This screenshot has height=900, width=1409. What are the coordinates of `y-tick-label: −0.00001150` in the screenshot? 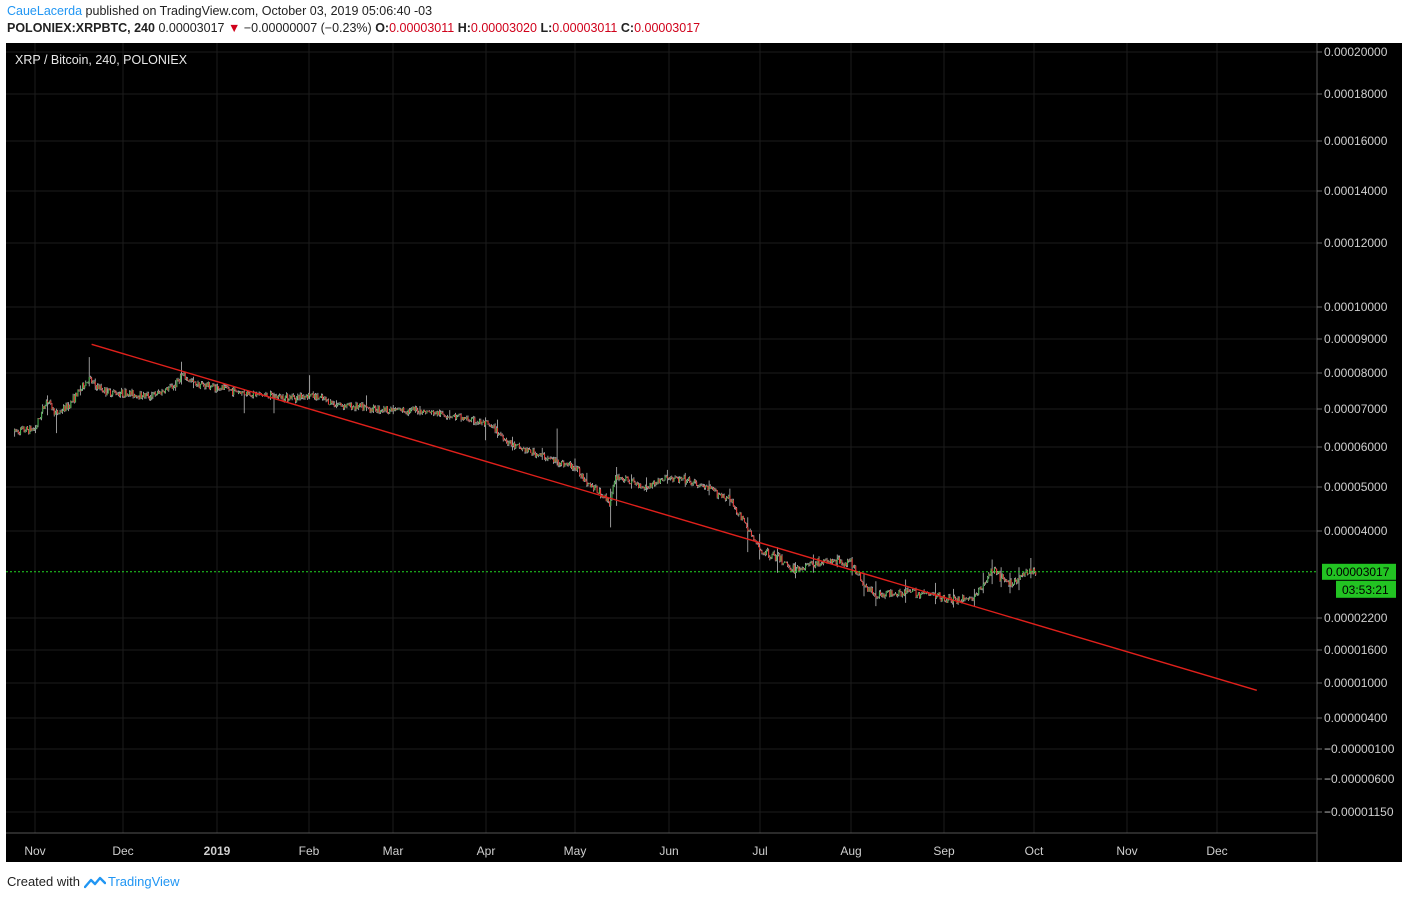 It's located at (1359, 812).